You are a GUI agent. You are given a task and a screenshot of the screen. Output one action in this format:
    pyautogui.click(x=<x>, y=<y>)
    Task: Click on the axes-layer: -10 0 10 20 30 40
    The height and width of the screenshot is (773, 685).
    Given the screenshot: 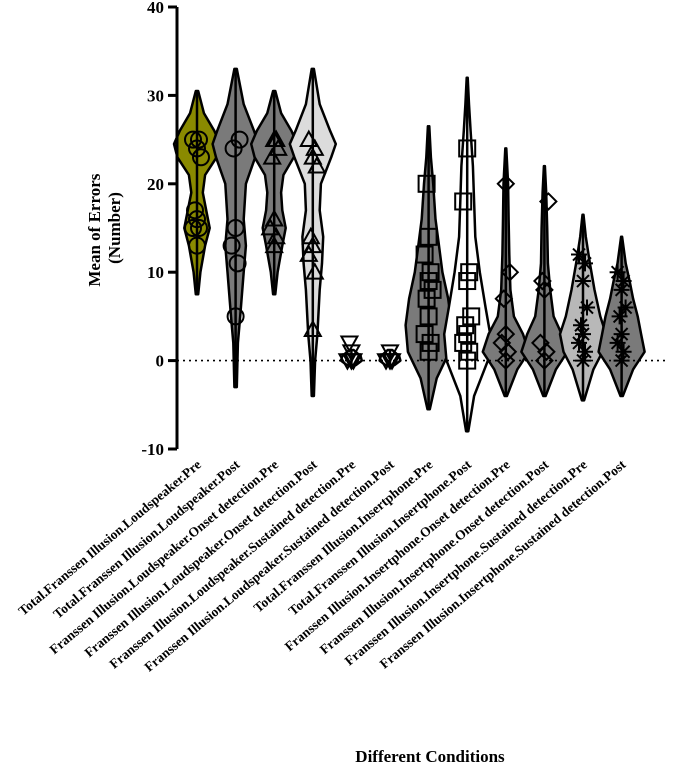 What is the action you would take?
    pyautogui.click(x=160, y=229)
    